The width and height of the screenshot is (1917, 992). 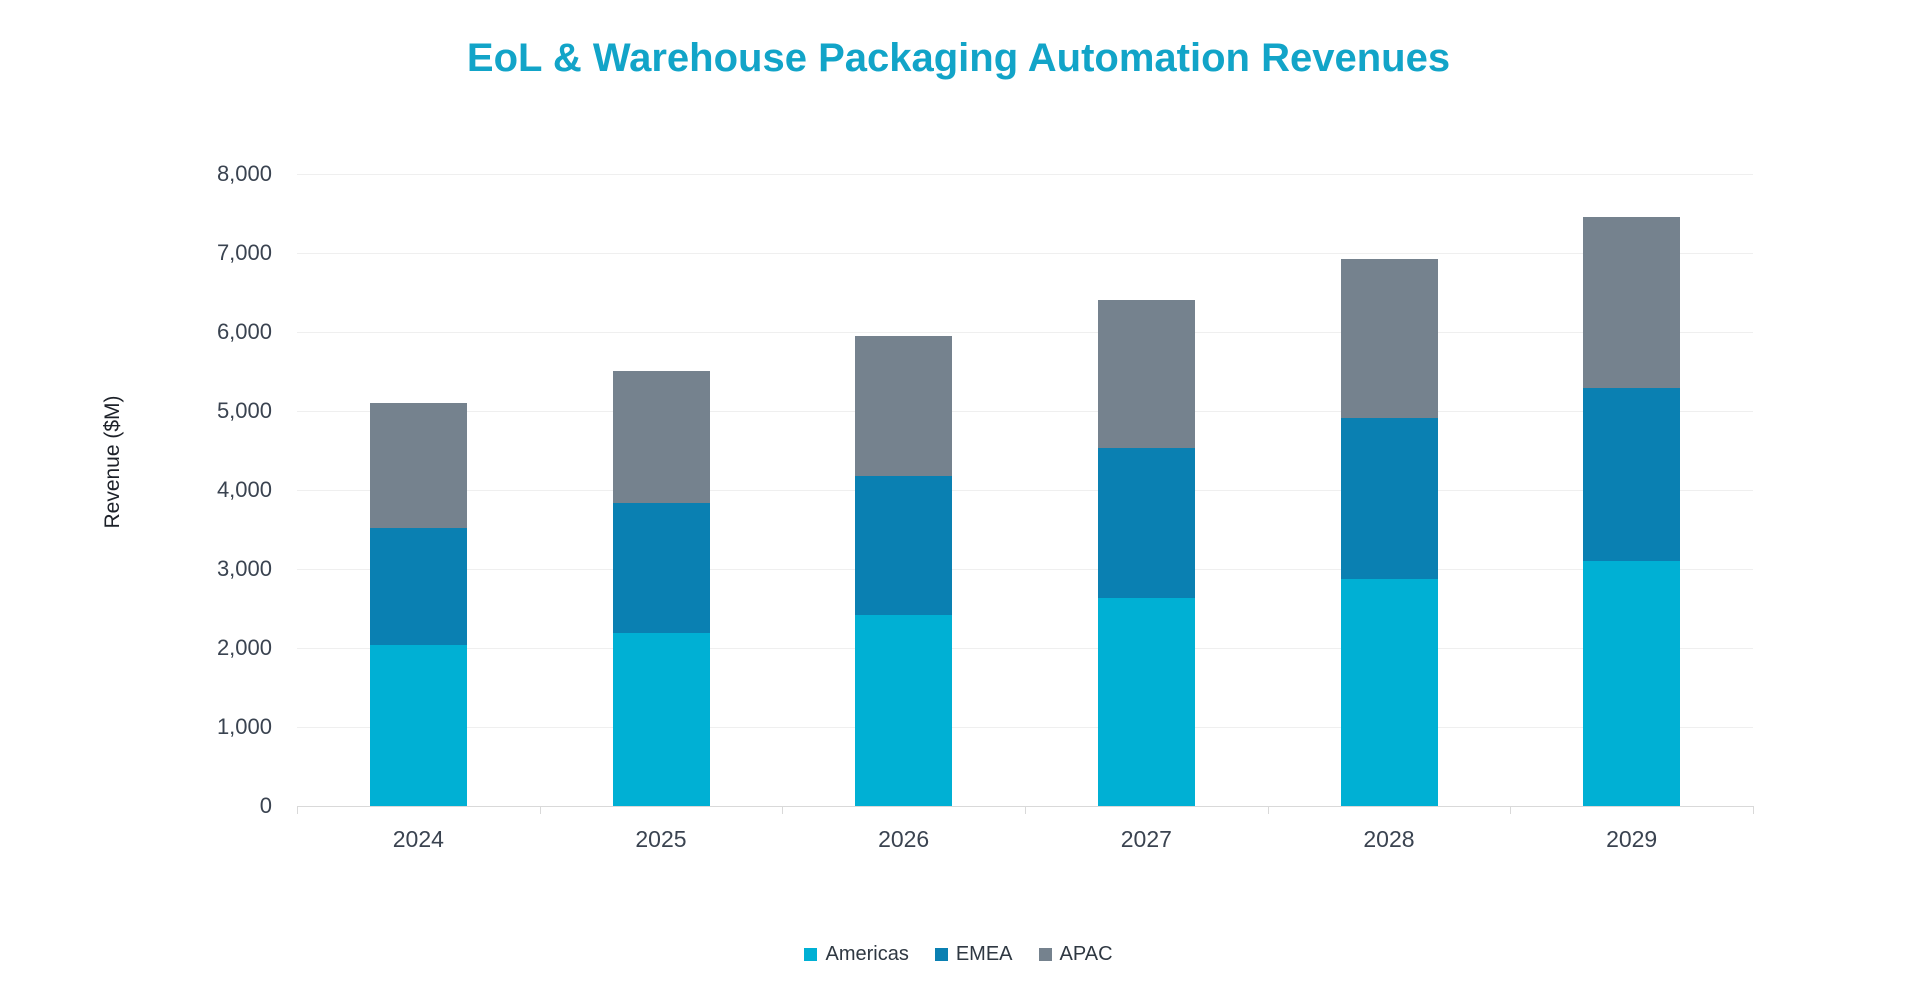 What do you see at coordinates (1632, 683) in the screenshot?
I see `bar-segment-americas-2029` at bounding box center [1632, 683].